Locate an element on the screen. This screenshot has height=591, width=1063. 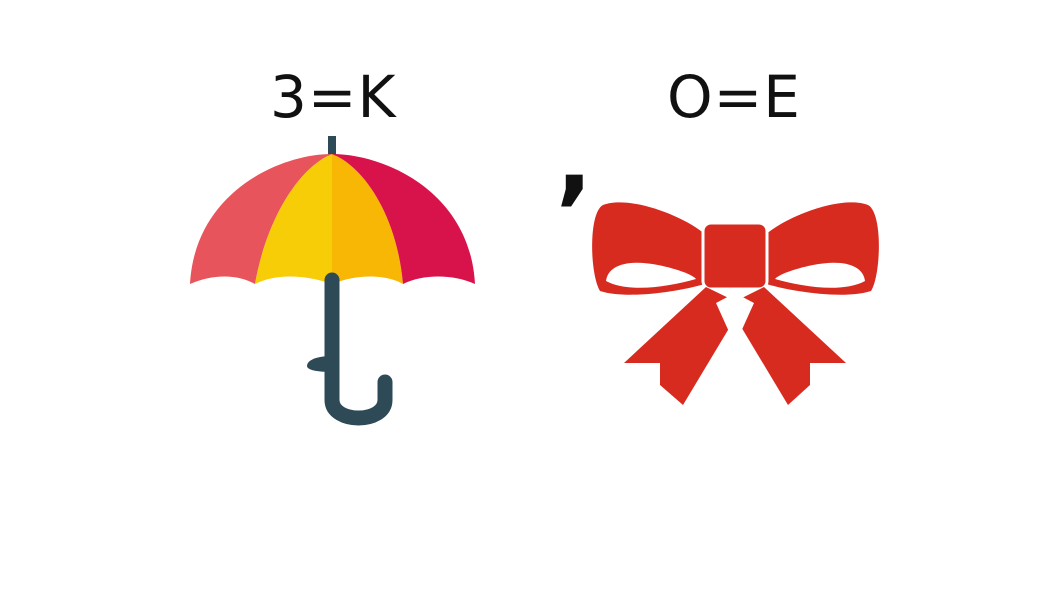
letter-rule-1: 3=K is located at coordinates (333, 97).